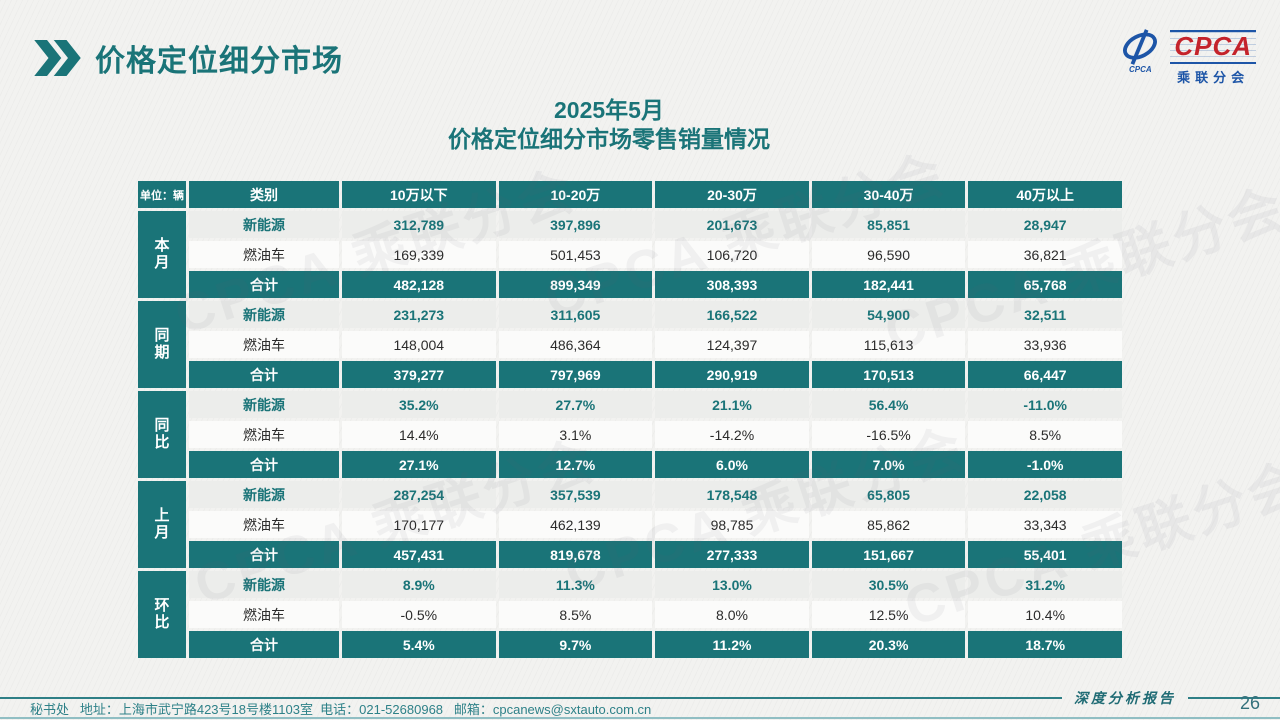  I want to click on value-cell: 65,768, so click(1045, 284).